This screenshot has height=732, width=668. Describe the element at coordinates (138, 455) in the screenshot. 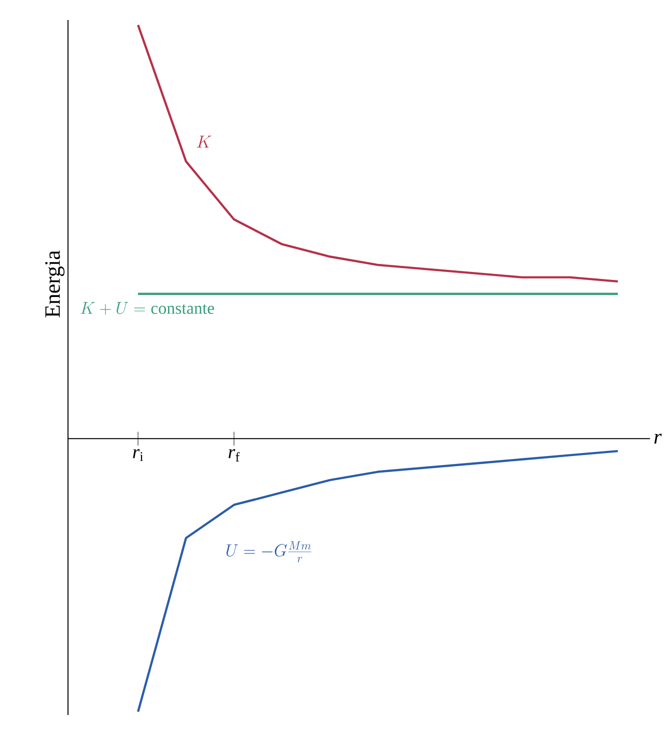

I see `x-tick-label: r$_{i}$` at that location.